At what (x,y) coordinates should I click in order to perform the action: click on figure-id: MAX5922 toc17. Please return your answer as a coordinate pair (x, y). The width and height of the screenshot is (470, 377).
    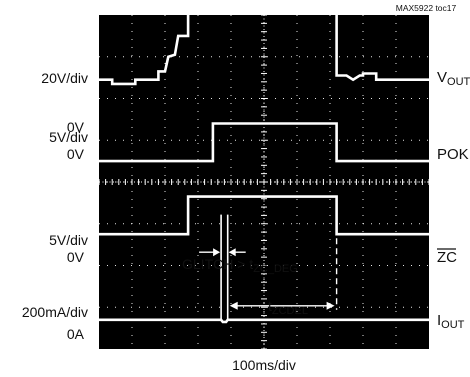
    Looking at the image, I should click on (426, 8).